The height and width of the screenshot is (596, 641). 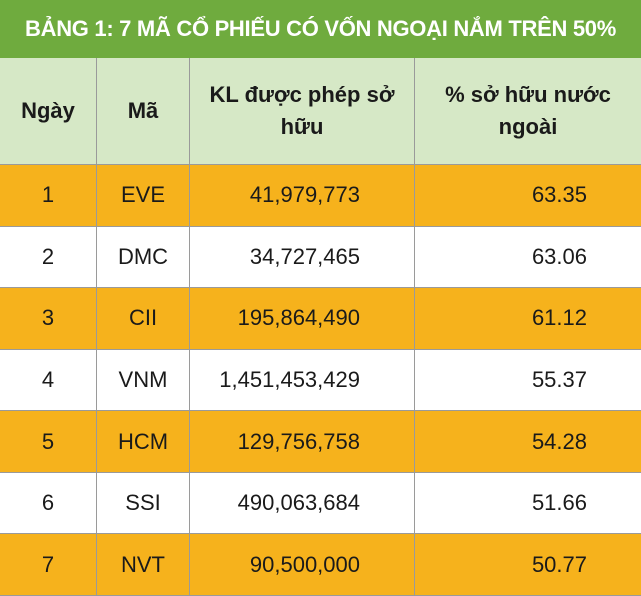 I want to click on header-cell: Mã, so click(x=143, y=111).